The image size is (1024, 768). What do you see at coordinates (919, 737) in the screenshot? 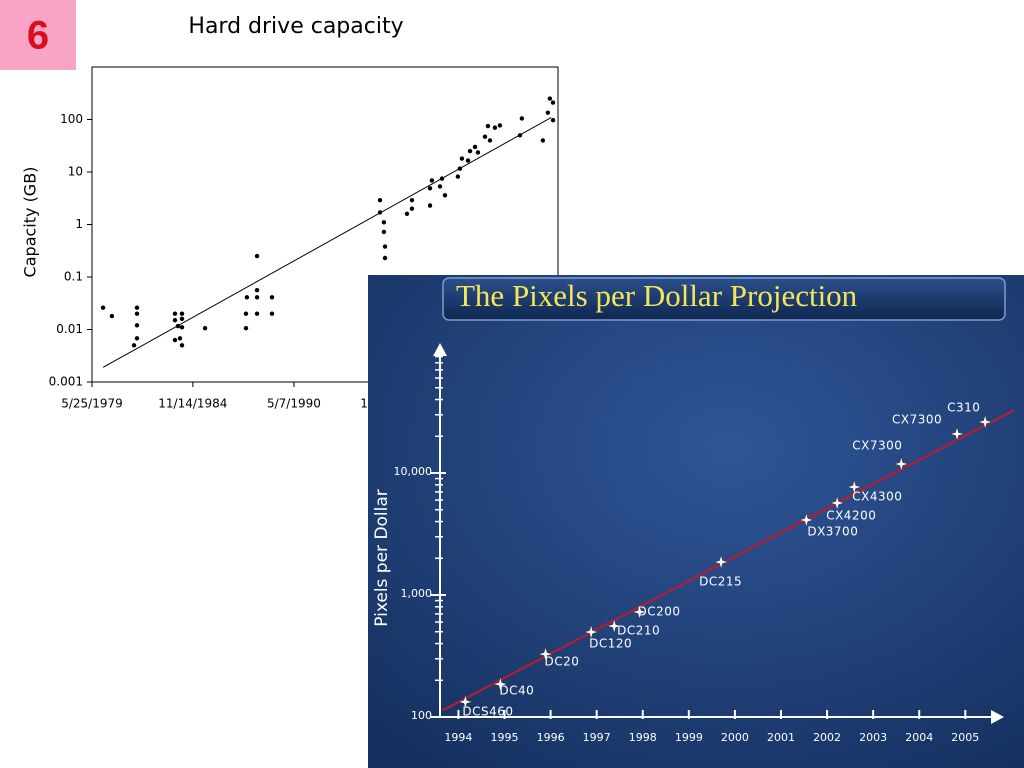
I see `x-tick-label: 2004` at bounding box center [919, 737].